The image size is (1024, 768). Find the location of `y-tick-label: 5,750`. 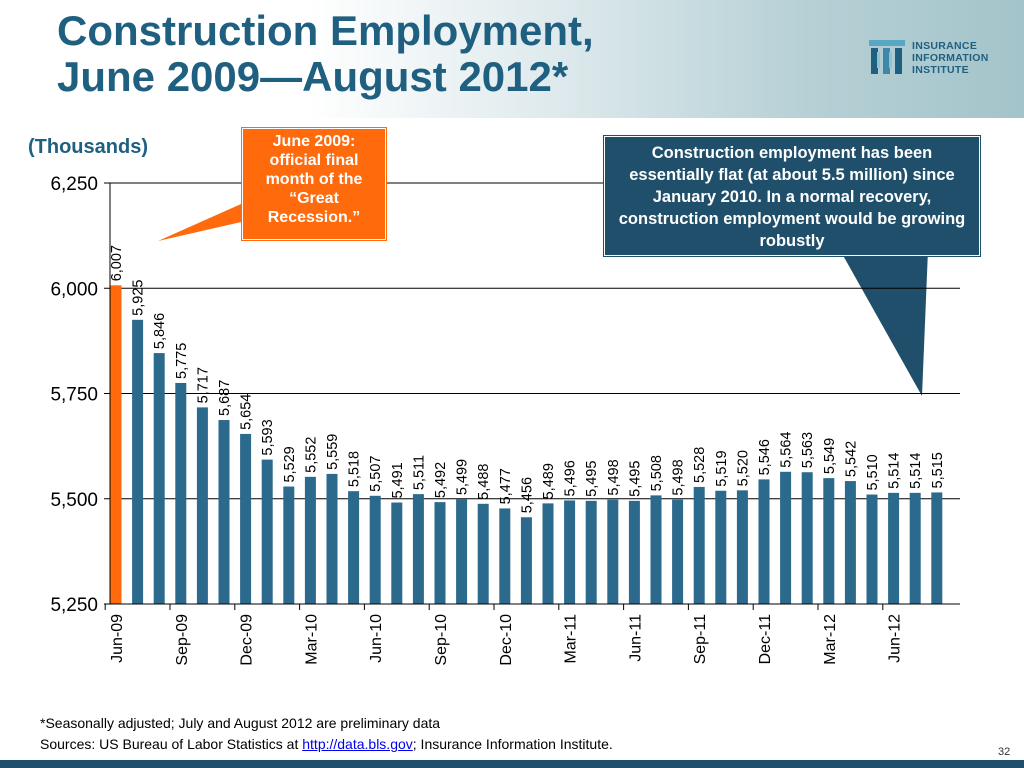

y-tick-label: 5,750 is located at coordinates (74, 395).